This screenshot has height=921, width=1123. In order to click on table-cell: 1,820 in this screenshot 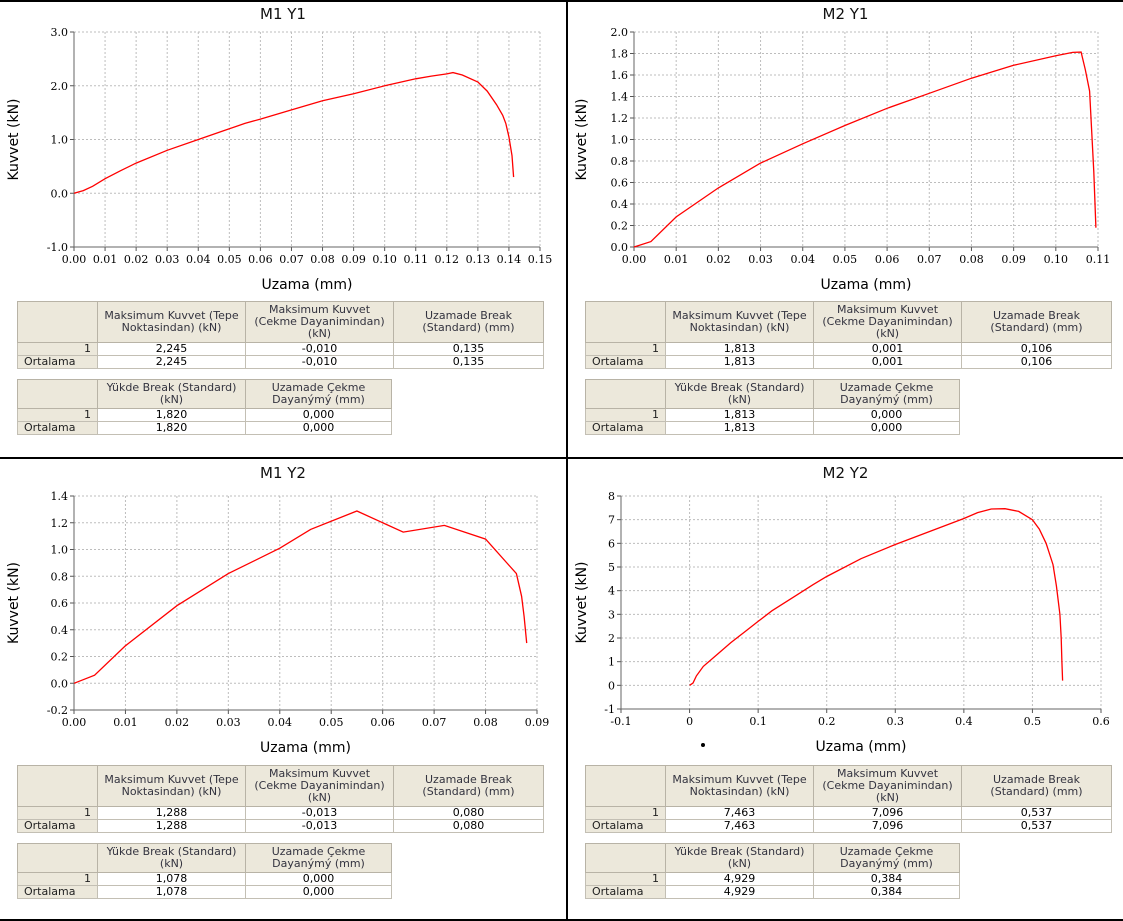, I will do `click(171, 428)`.